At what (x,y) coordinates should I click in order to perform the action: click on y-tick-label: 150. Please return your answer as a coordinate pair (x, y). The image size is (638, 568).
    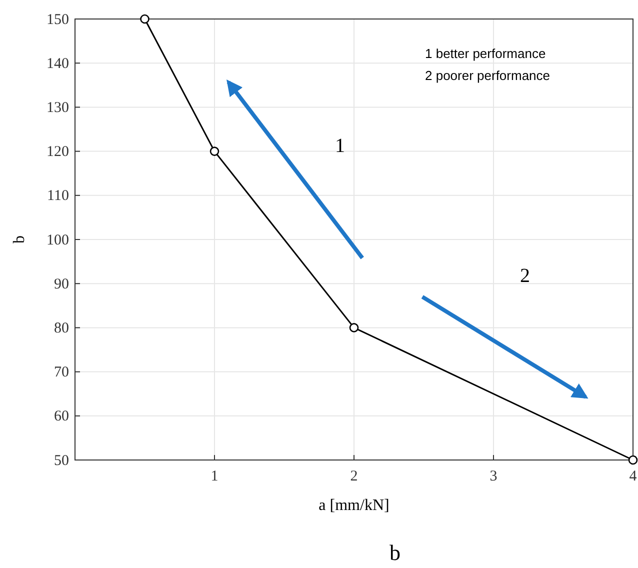
    Looking at the image, I should click on (57, 20).